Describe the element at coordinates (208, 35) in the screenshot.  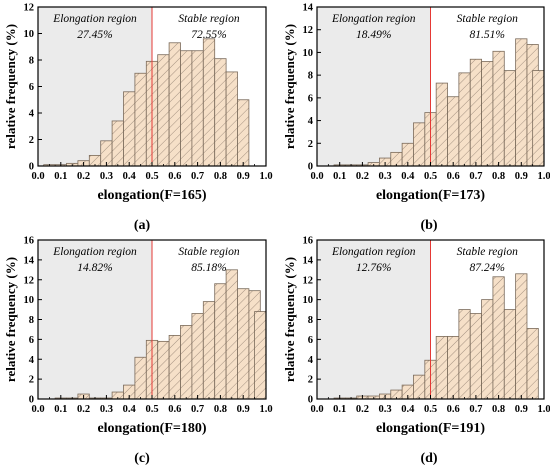
I see `stable-region-percent: 72.55%` at that location.